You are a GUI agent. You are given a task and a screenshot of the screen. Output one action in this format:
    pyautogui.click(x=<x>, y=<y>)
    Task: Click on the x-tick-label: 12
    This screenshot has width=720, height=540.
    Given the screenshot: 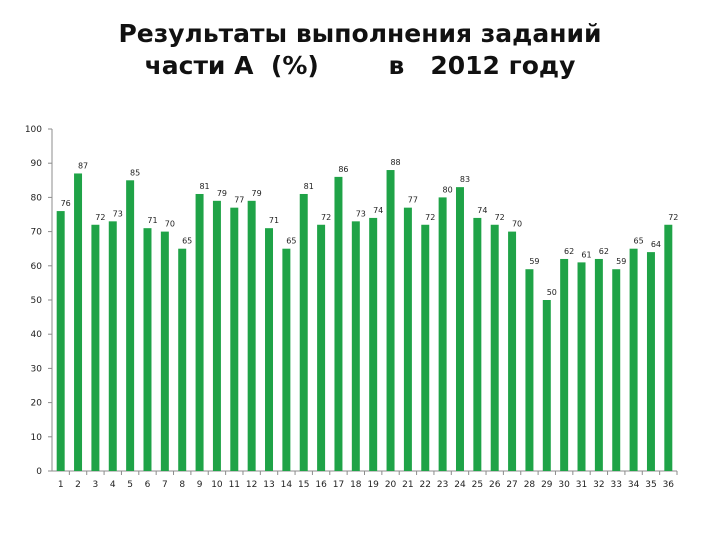 What is the action you would take?
    pyautogui.click(x=251, y=485)
    